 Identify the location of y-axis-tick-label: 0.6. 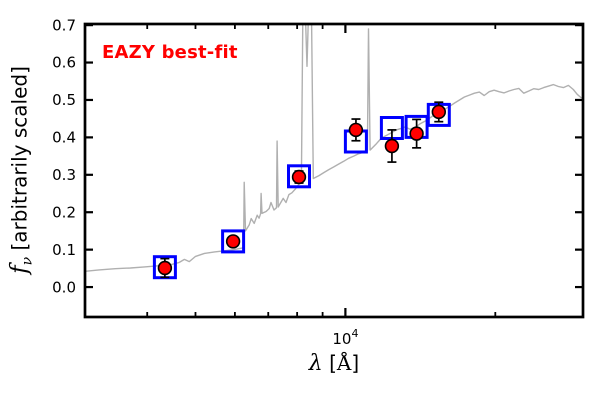
(64, 63).